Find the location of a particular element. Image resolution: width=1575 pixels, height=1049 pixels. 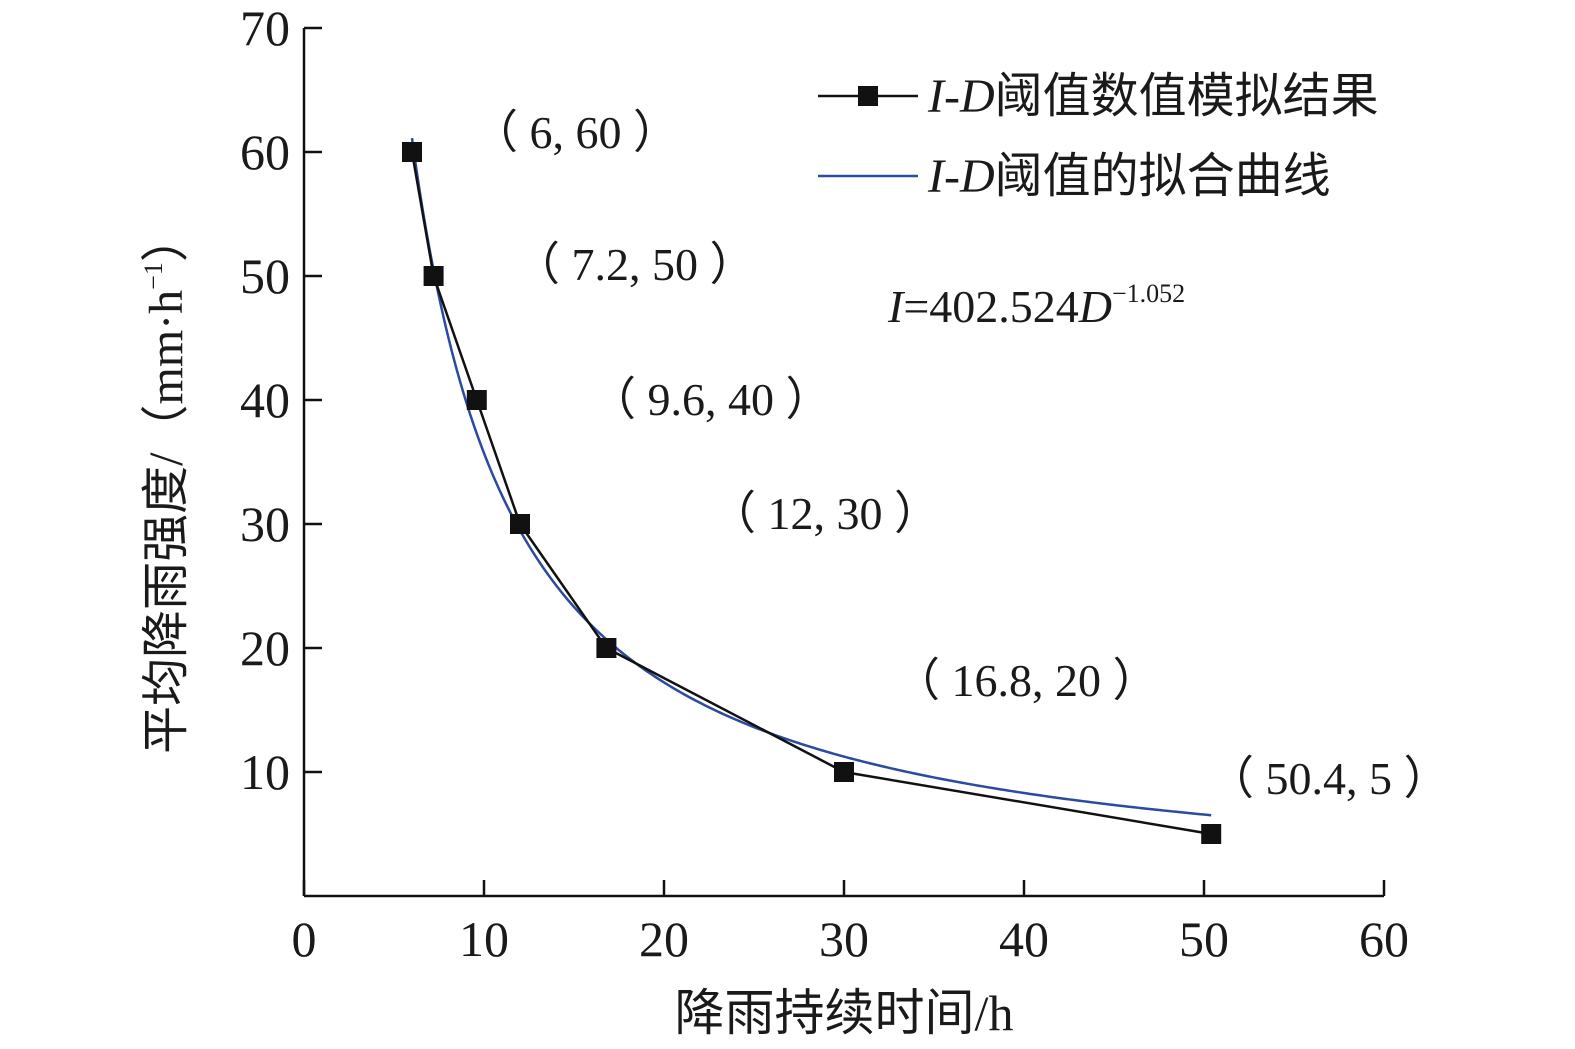

legend-label-simulation: I-D阈值数值模拟结果 is located at coordinates (1153, 96).